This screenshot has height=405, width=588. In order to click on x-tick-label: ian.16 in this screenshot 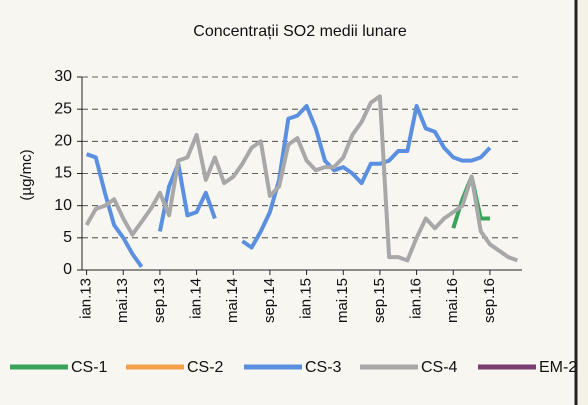, I will do `click(416, 298)`.